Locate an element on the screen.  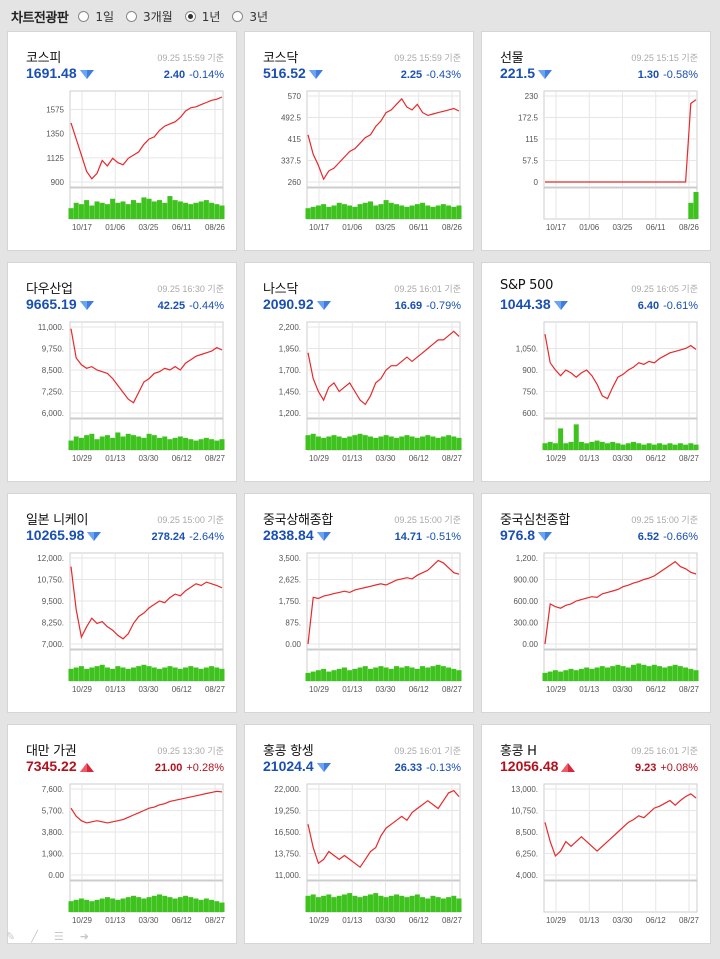
y-tick-label: 1,950. is located at coordinates (290, 349).